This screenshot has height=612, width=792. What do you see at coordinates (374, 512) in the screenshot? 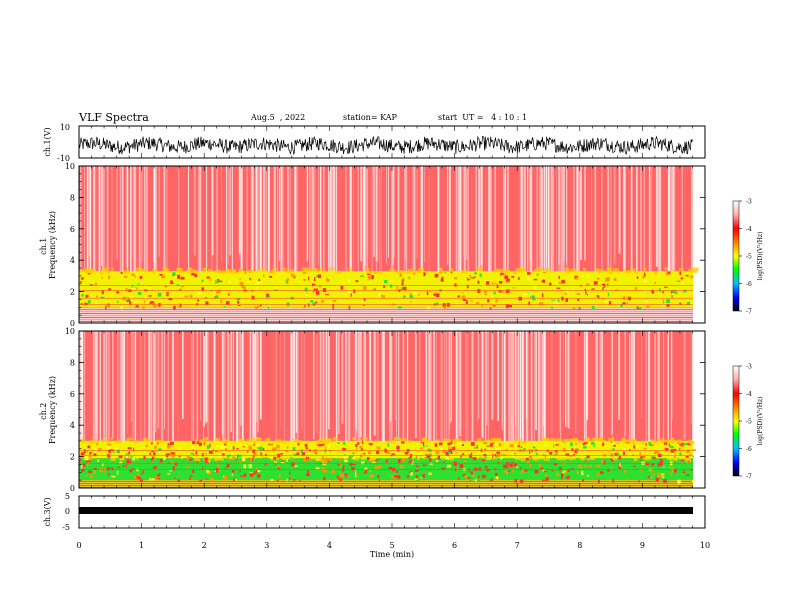
I see `ch3-waveform-panel: 5 0 -5 ch.3(V)` at bounding box center [374, 512].